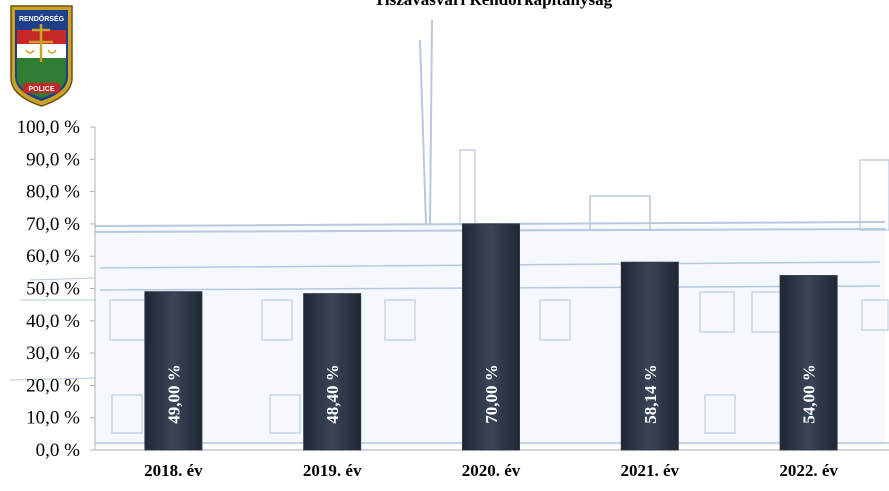 The width and height of the screenshot is (889, 491). I want to click on x-tick-label: 2022. év, so click(808, 470).